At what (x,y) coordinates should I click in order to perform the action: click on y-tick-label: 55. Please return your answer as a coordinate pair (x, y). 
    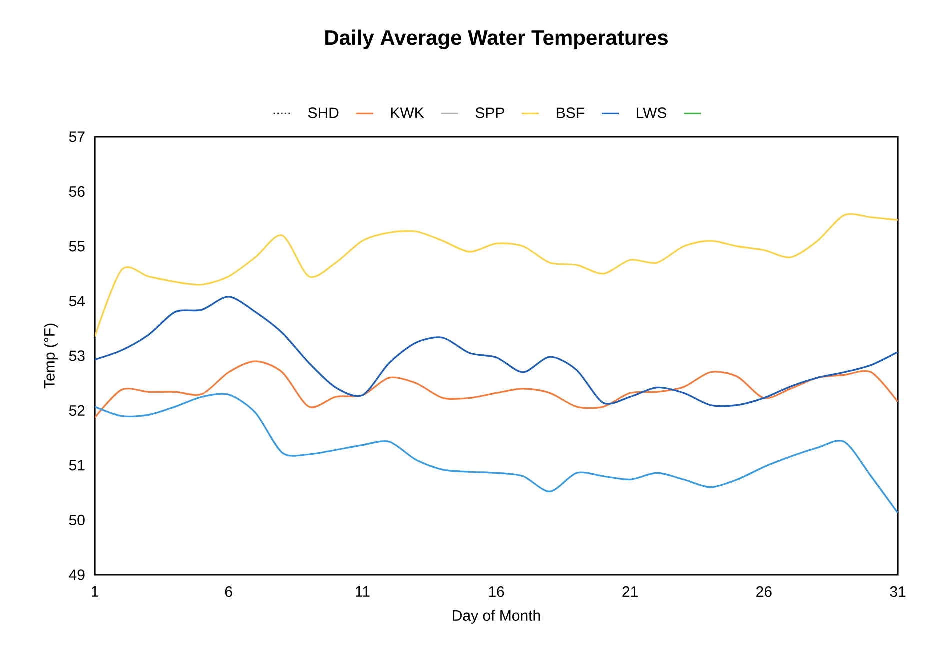
    Looking at the image, I should click on (77, 246).